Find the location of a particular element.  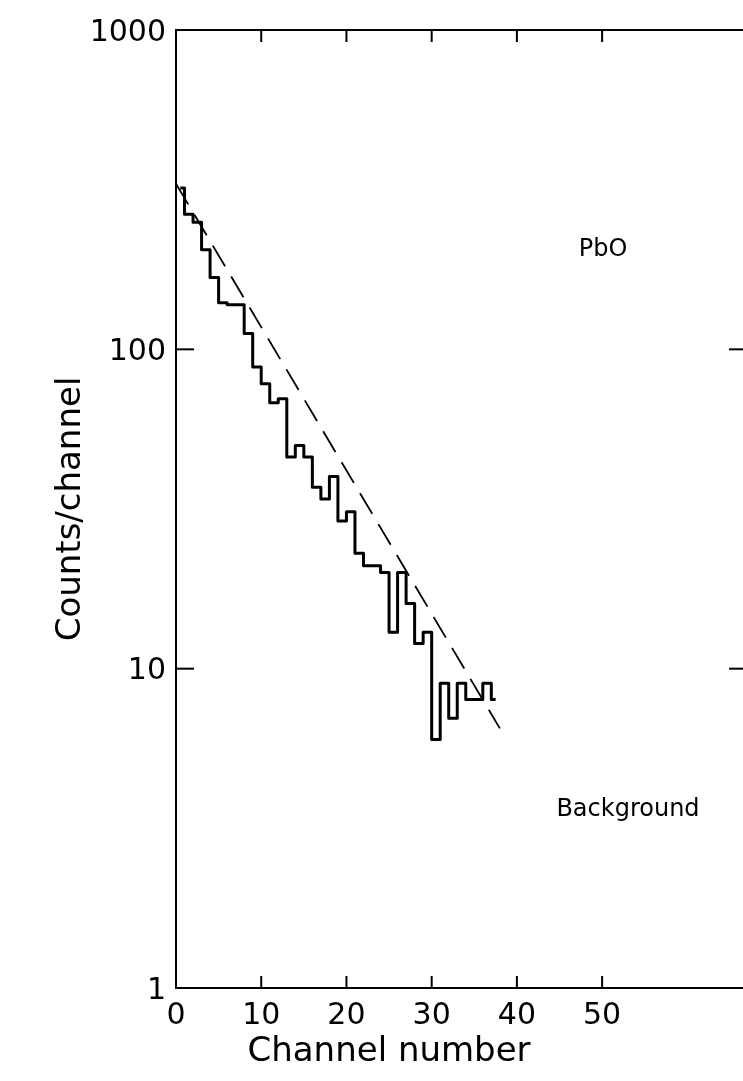

x-tick-label: 50 is located at coordinates (602, 1013).